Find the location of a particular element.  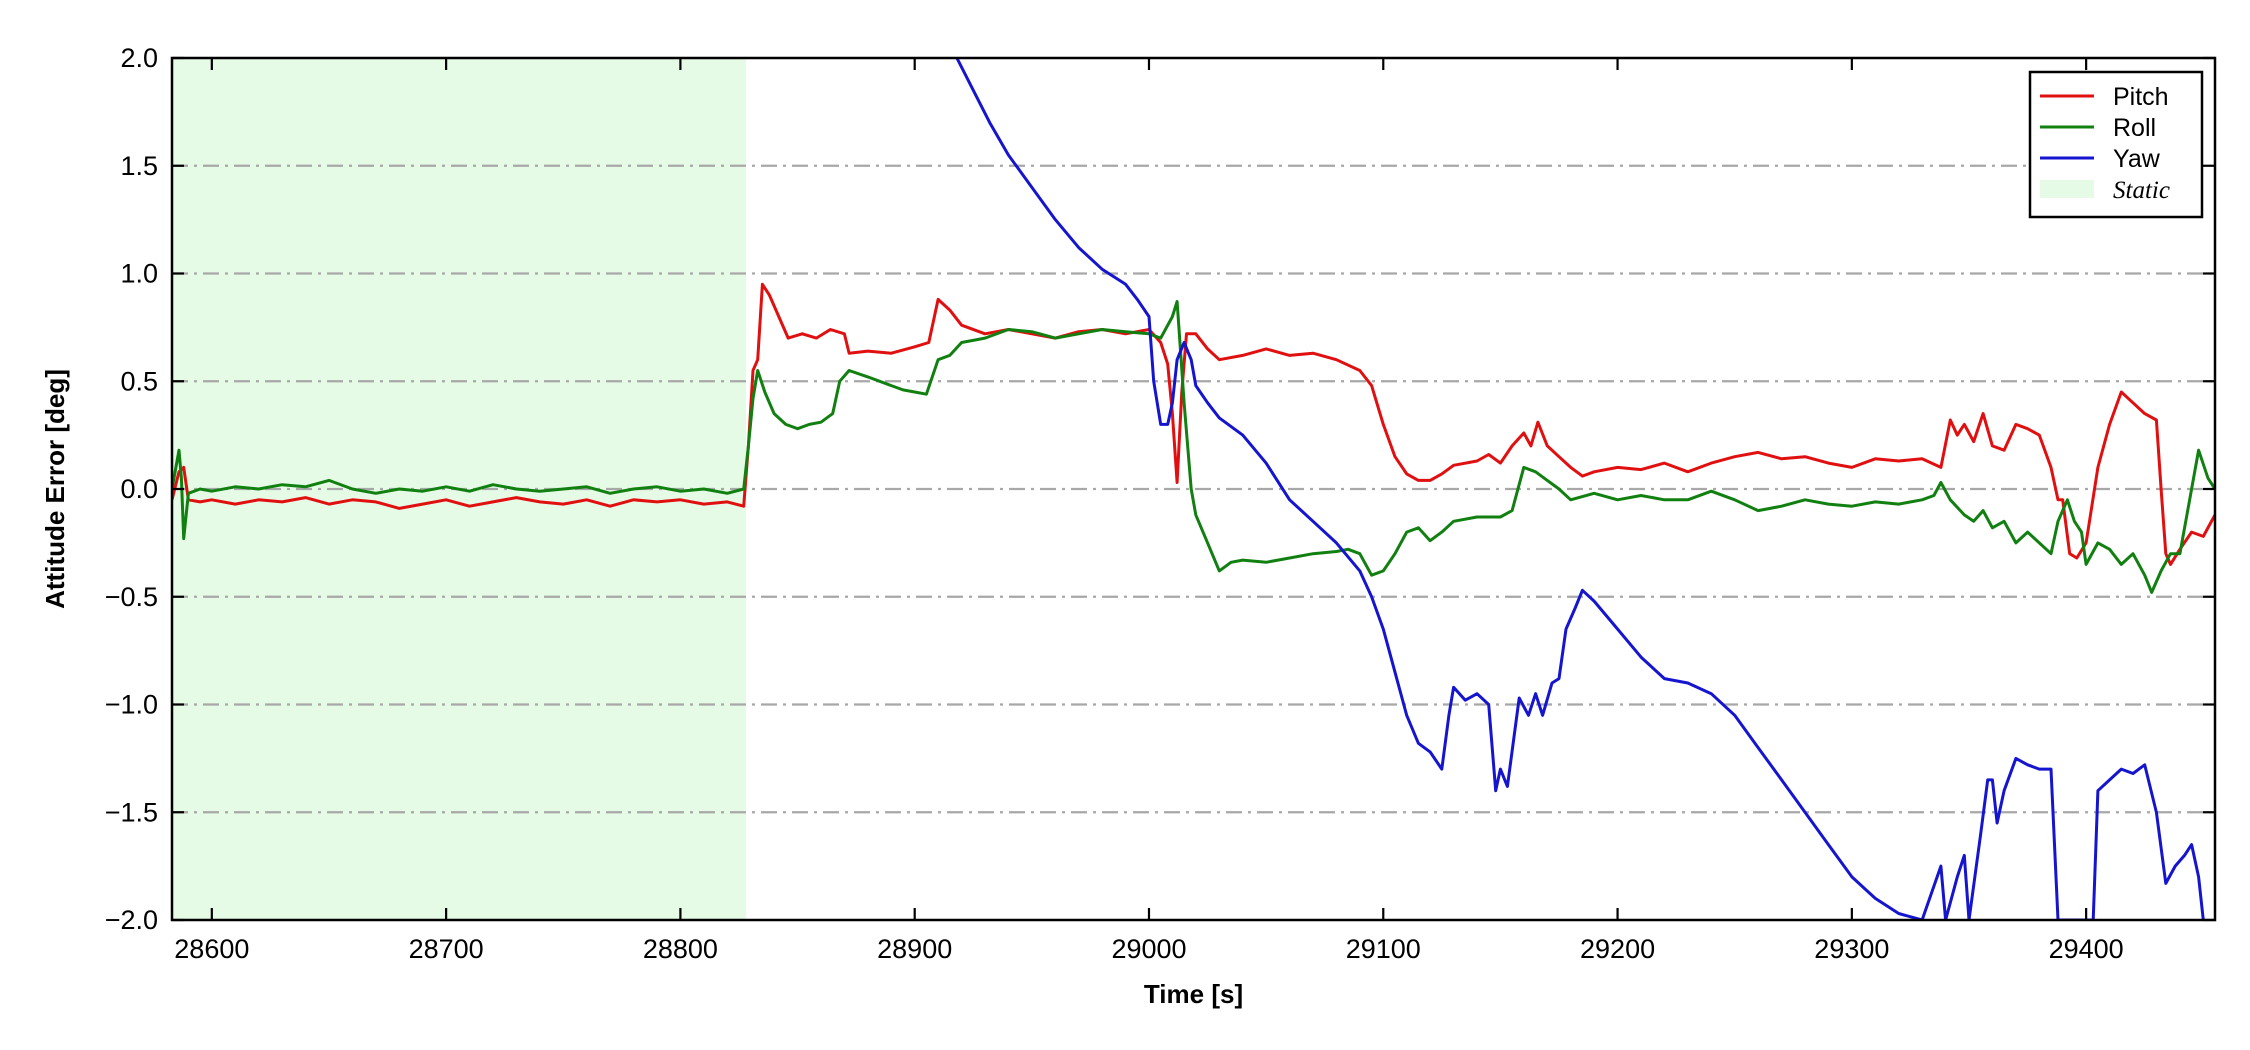

y-axis-title: Attitude Error [deg] is located at coordinates (55, 489).